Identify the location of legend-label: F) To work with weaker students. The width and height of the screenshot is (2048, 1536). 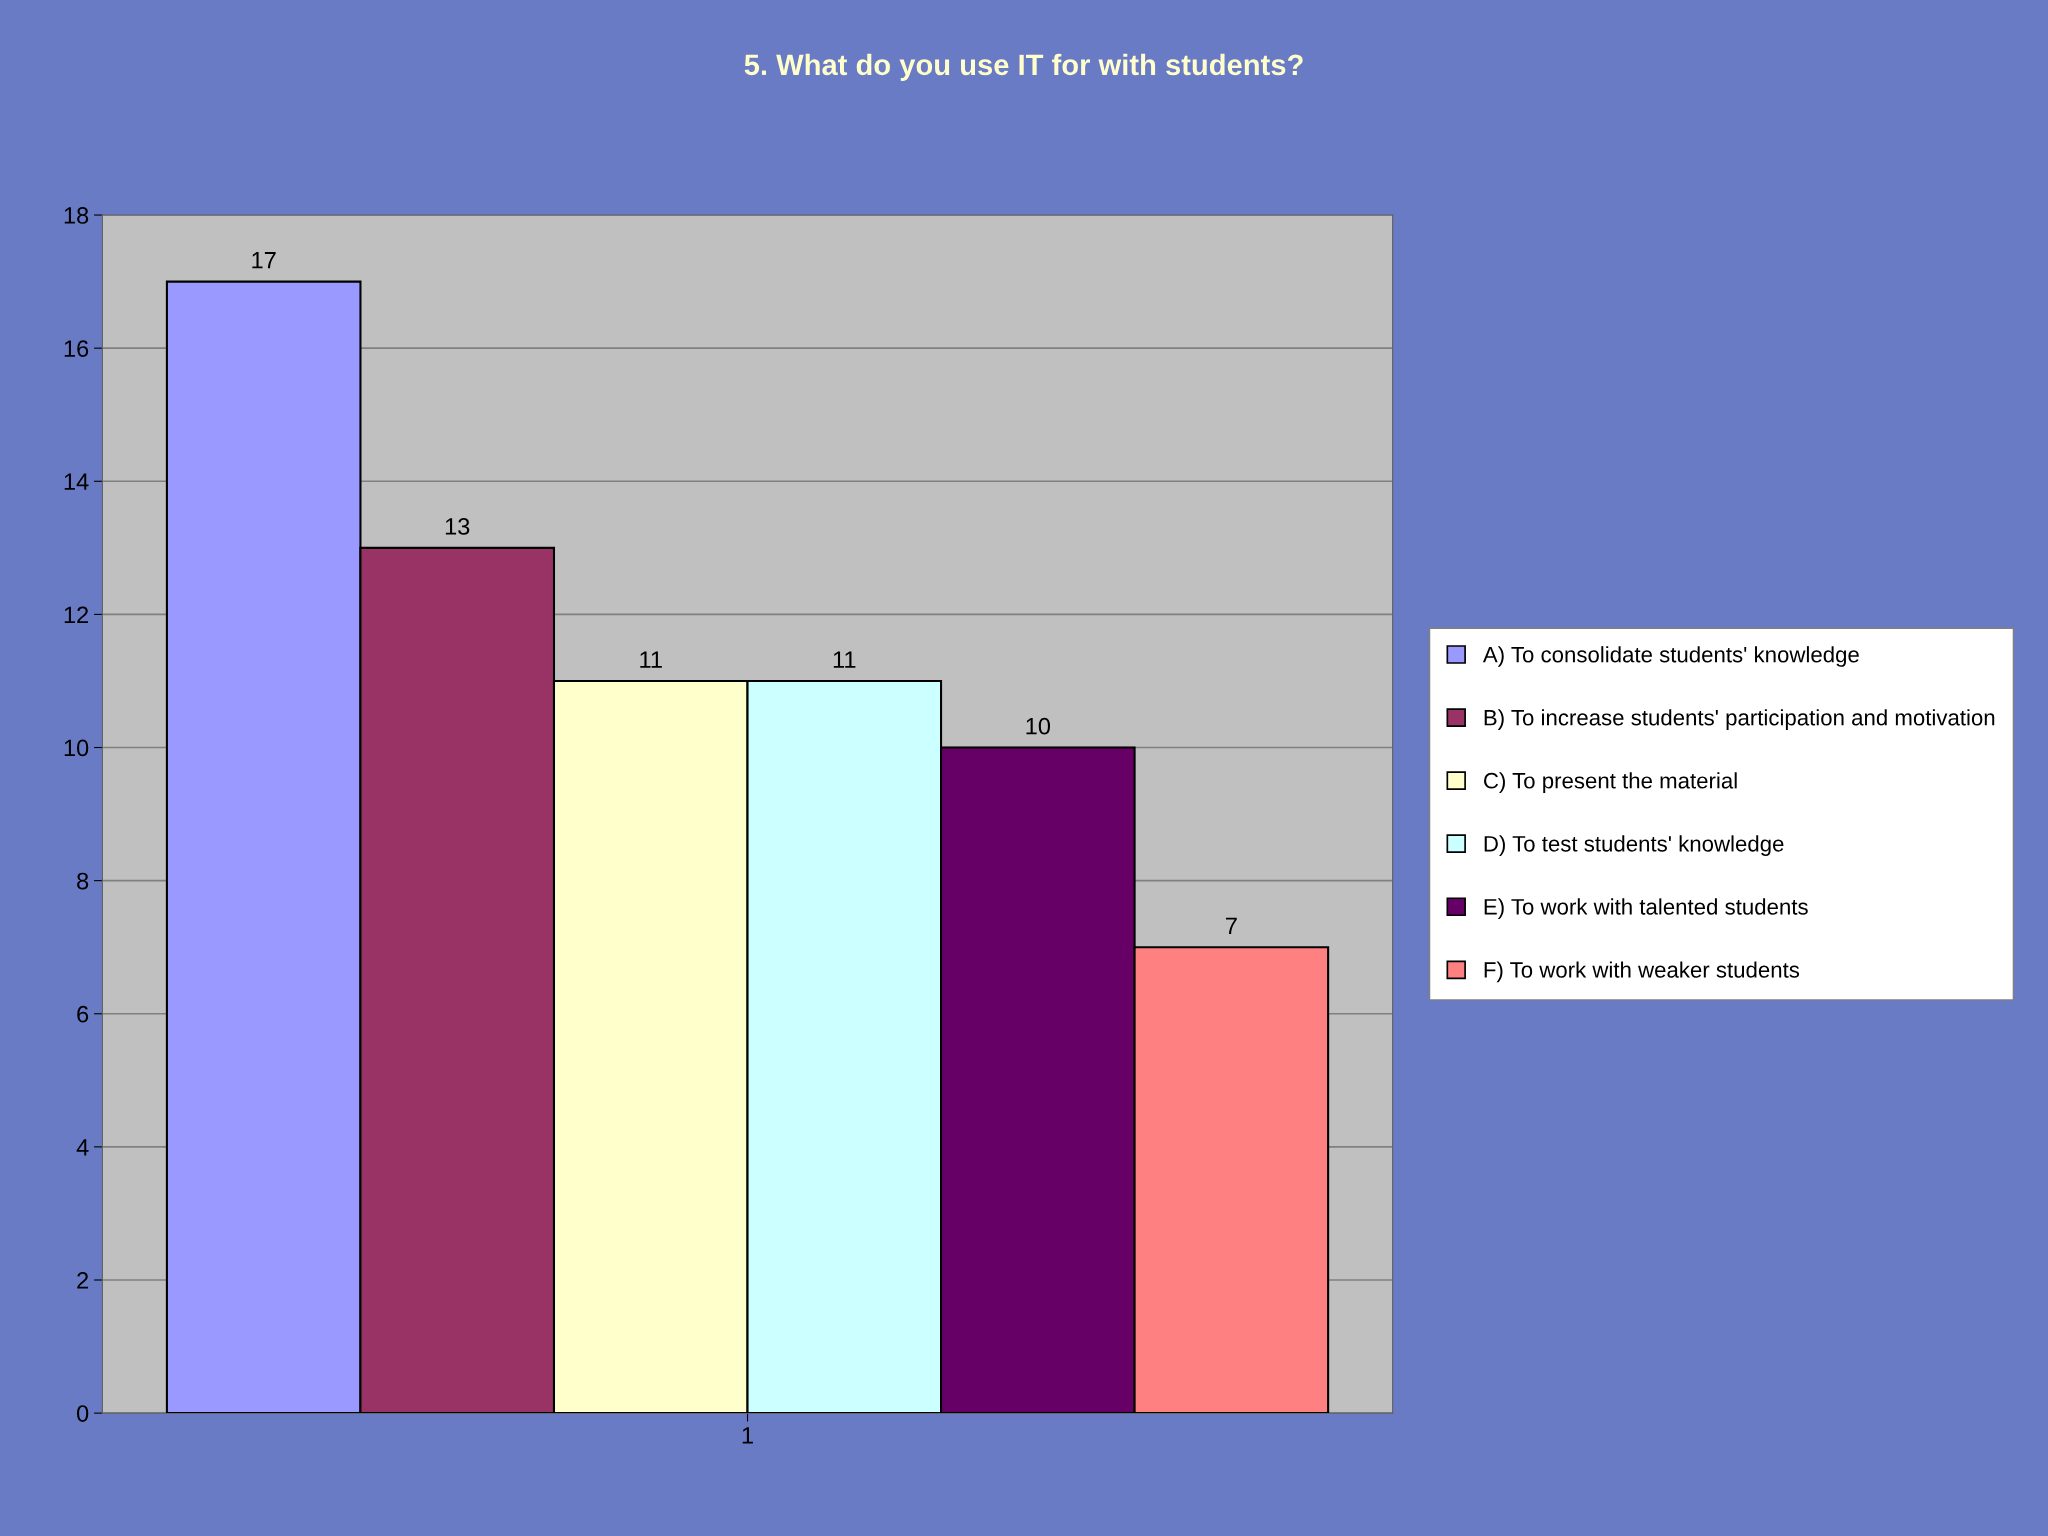
(1642, 972).